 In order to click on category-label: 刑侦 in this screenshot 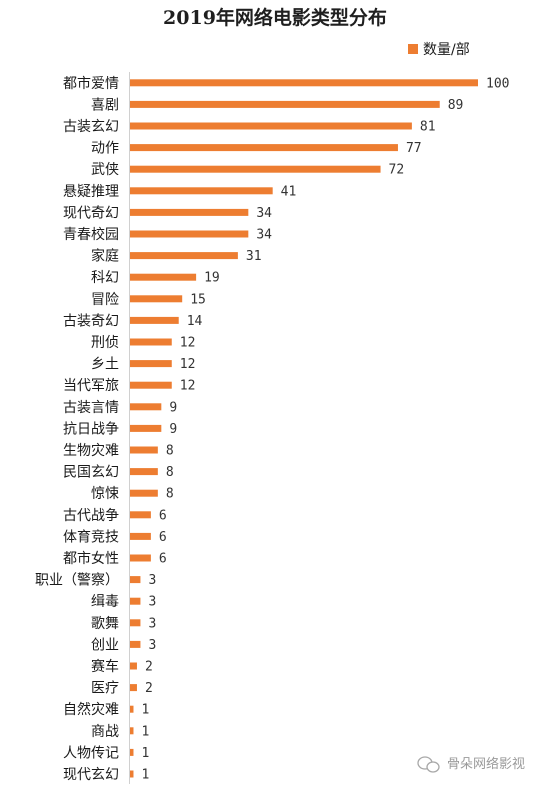, I will do `click(105, 343)`.